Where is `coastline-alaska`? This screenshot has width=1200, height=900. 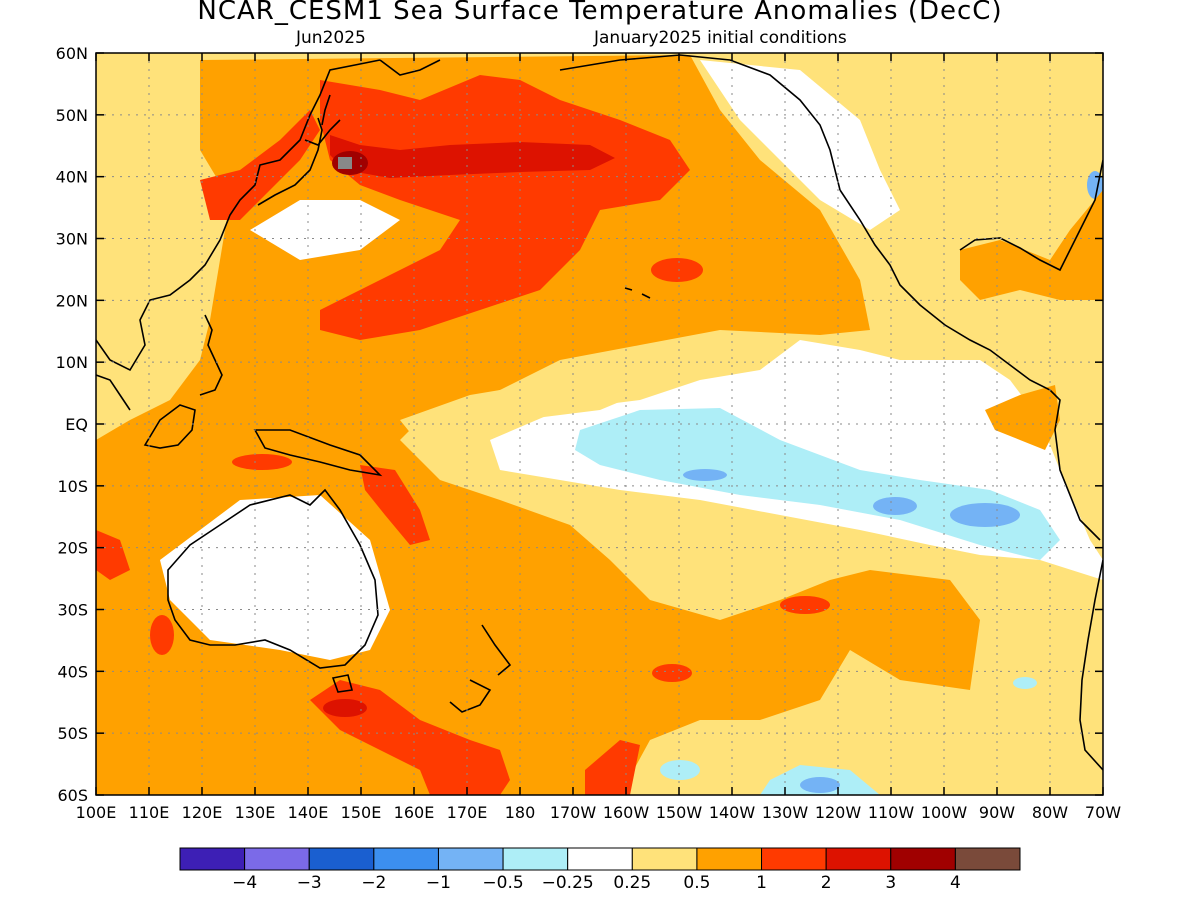
coastline-alaska is located at coordinates (700, 122).